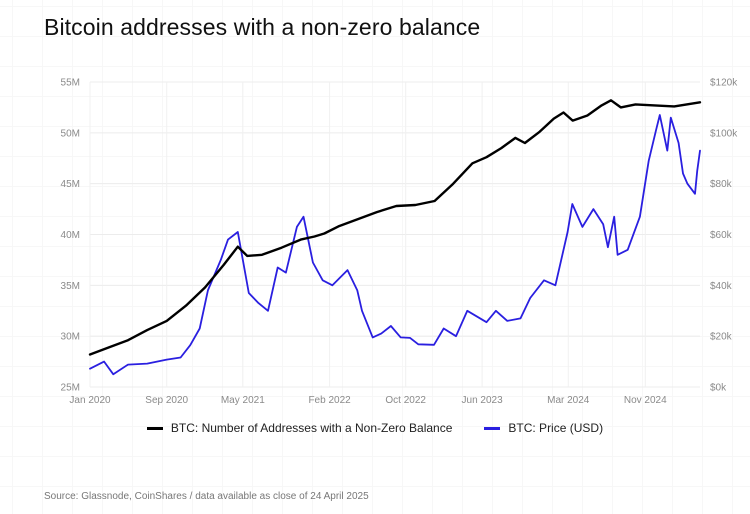  I want to click on legend-item-price: BTC: Price (USD), so click(543, 428).